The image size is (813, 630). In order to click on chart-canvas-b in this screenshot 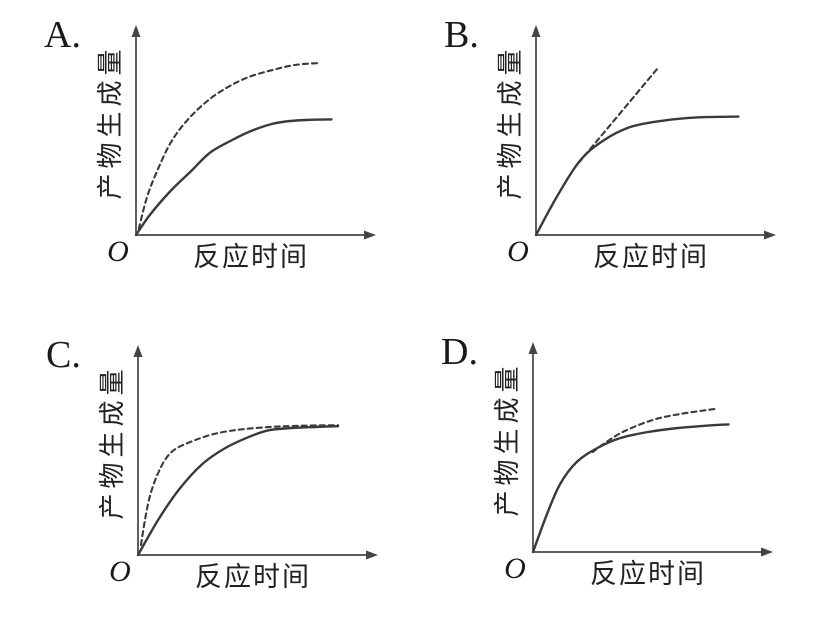, I will do `click(653, 132)`.